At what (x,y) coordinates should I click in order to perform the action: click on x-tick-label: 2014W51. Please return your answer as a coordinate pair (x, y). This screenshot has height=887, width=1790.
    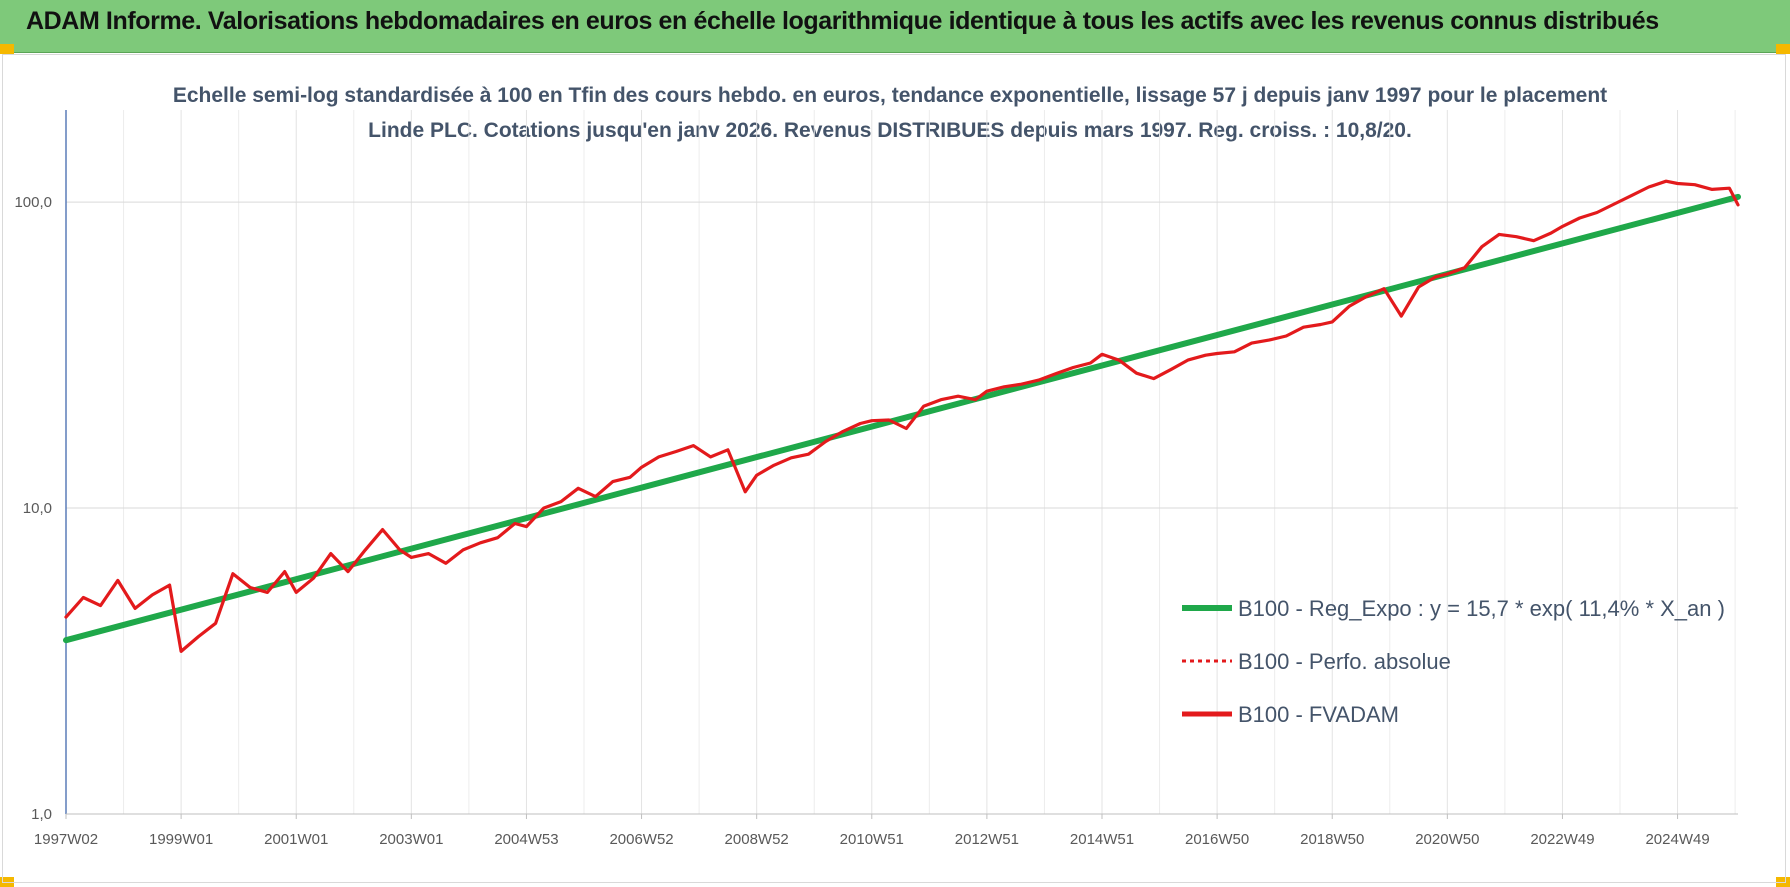
    Looking at the image, I should click on (1102, 839).